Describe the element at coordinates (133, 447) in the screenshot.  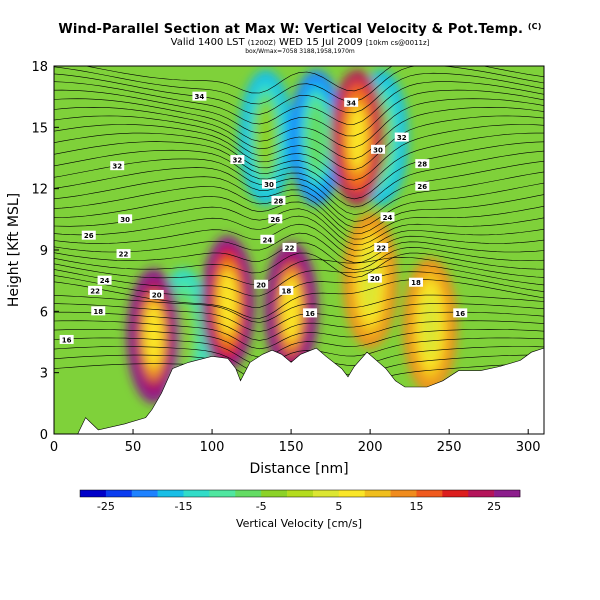
I see `x-tick-label: 50` at that location.